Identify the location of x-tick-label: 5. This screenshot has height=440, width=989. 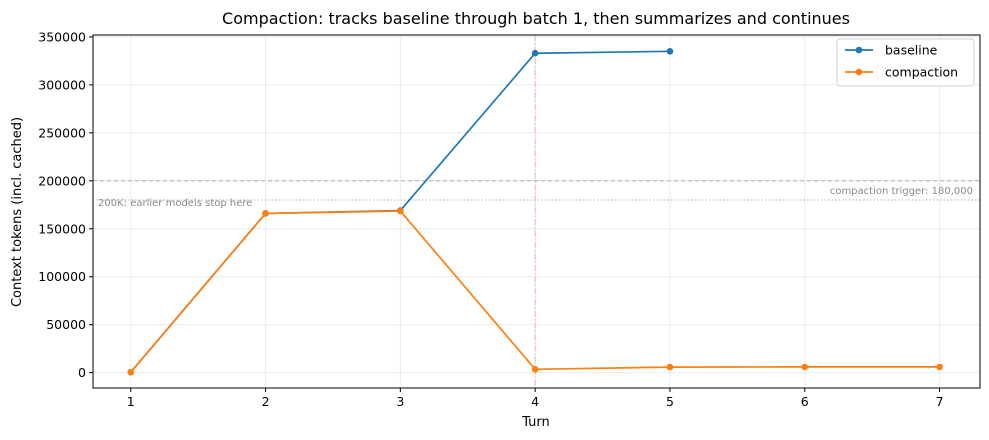
(670, 401).